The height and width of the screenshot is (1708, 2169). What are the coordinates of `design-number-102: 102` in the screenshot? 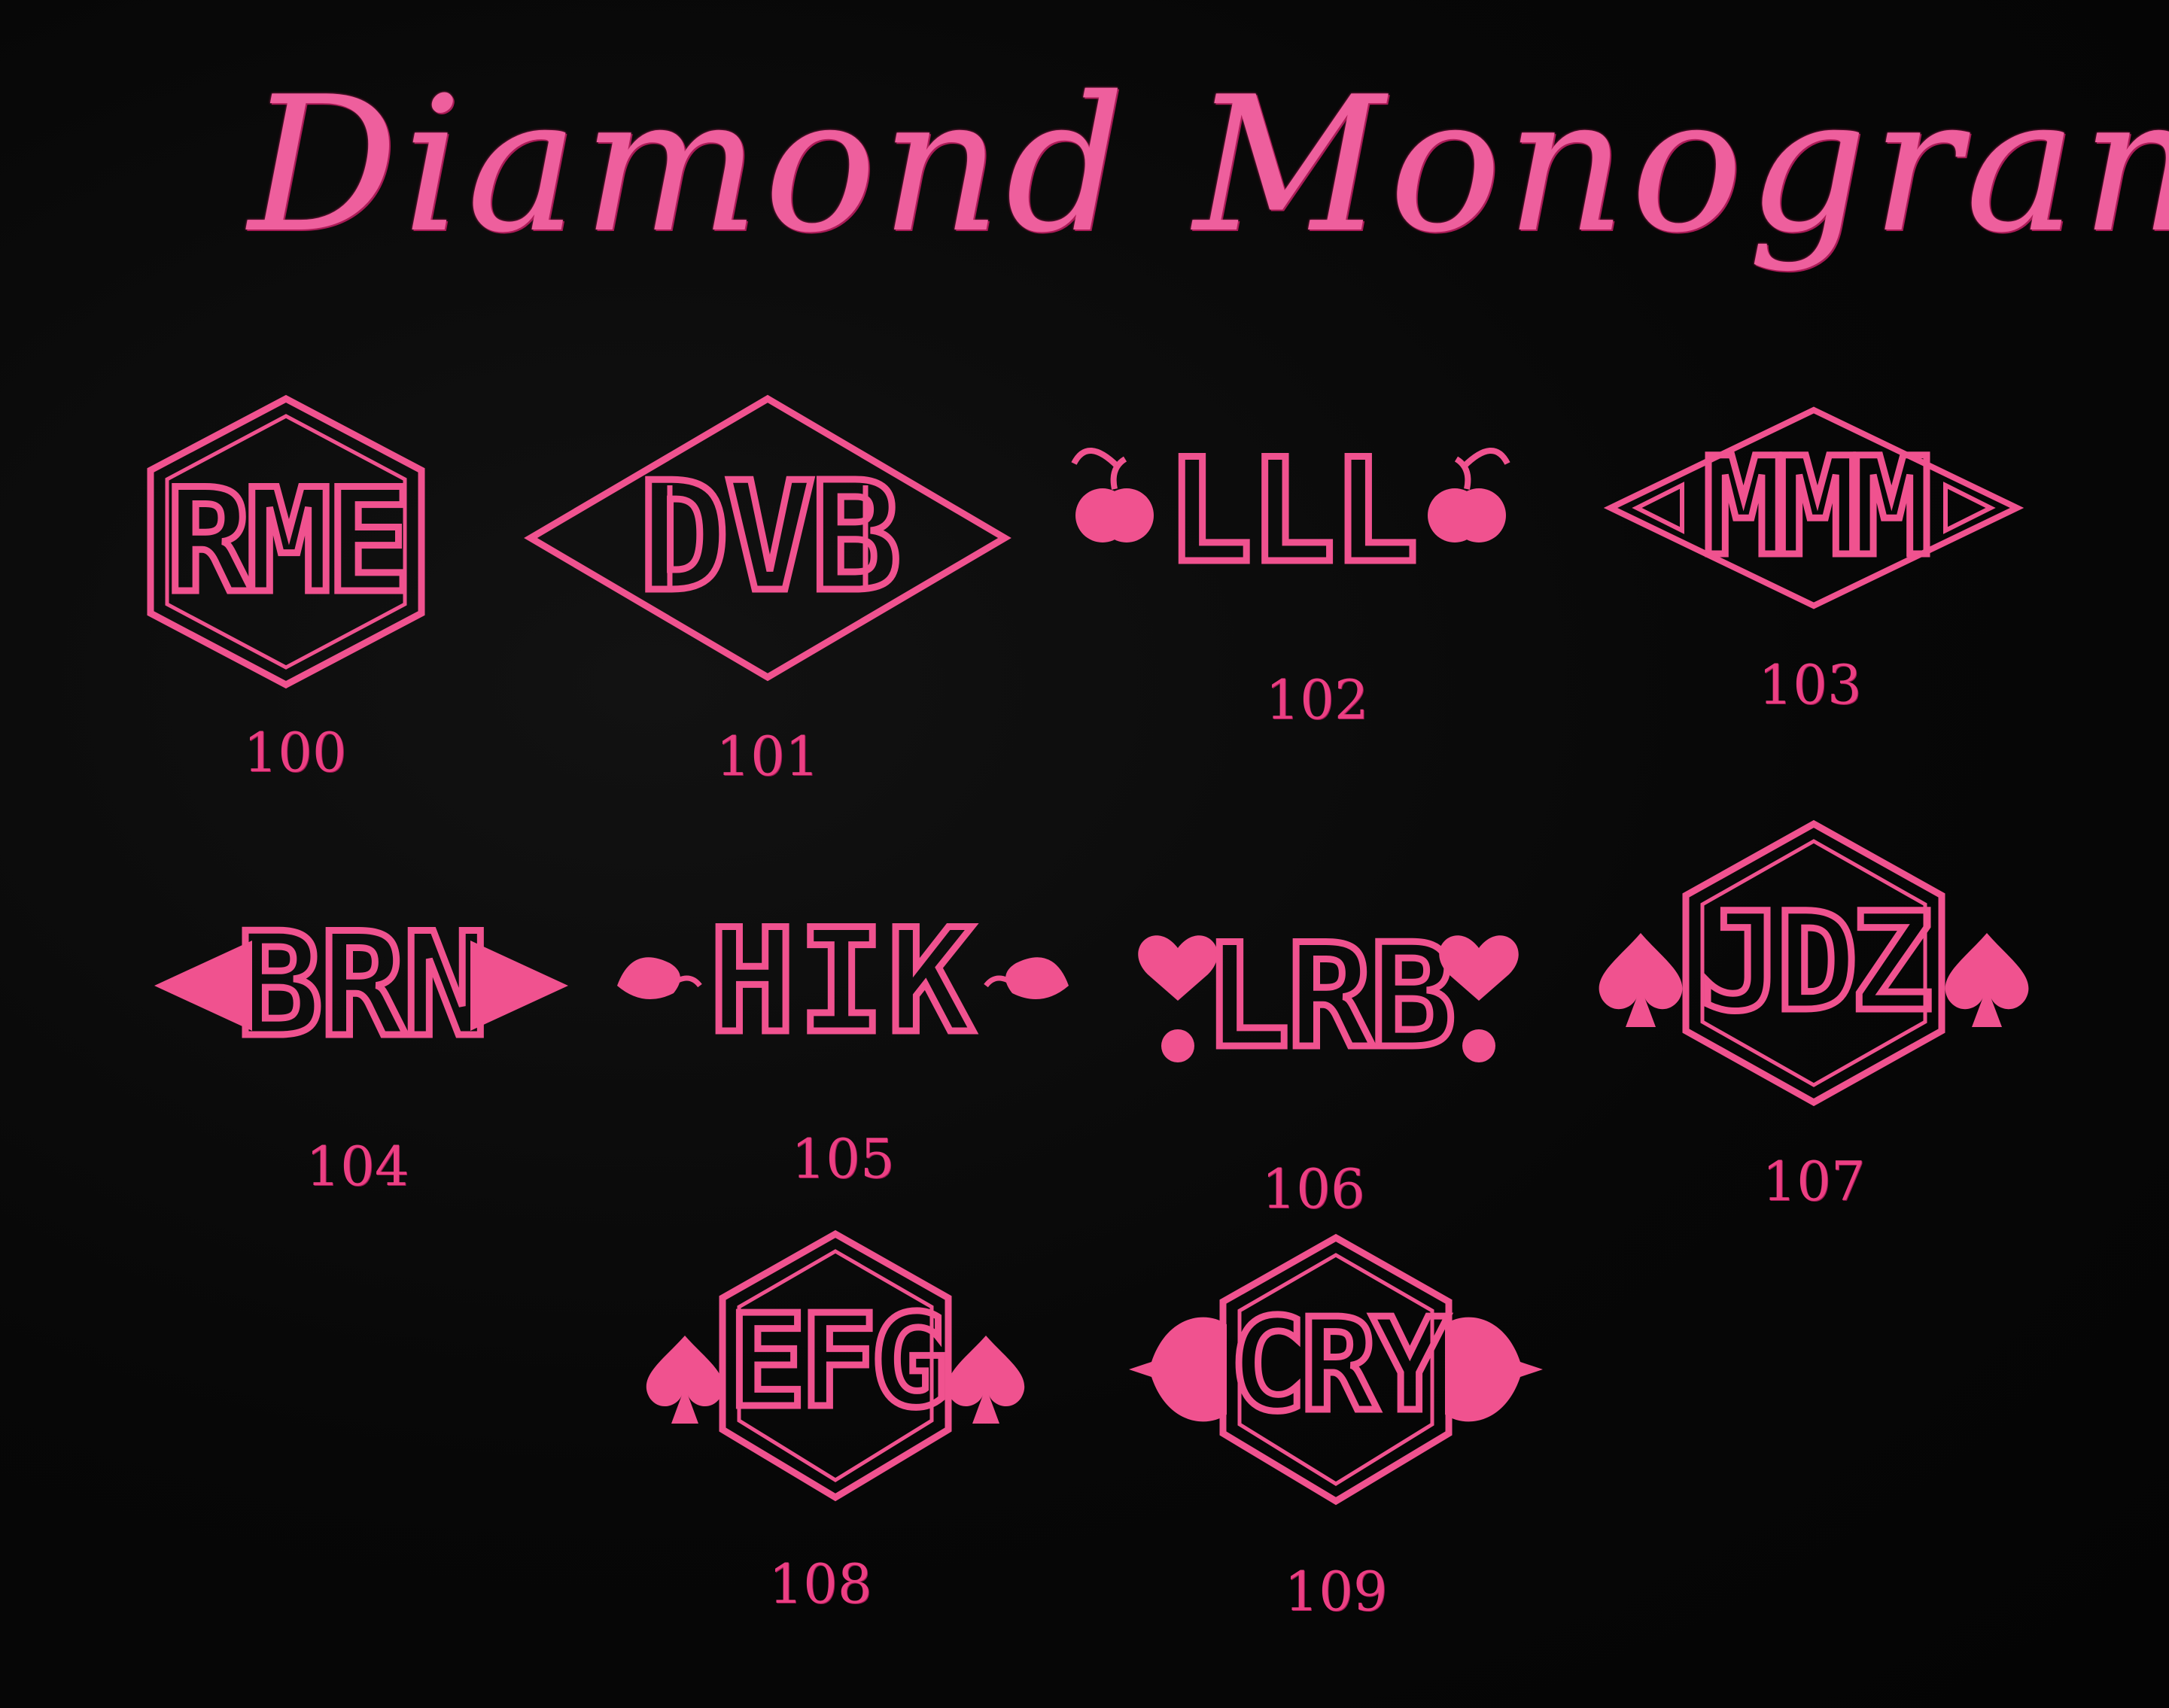 It's located at (1317, 699).